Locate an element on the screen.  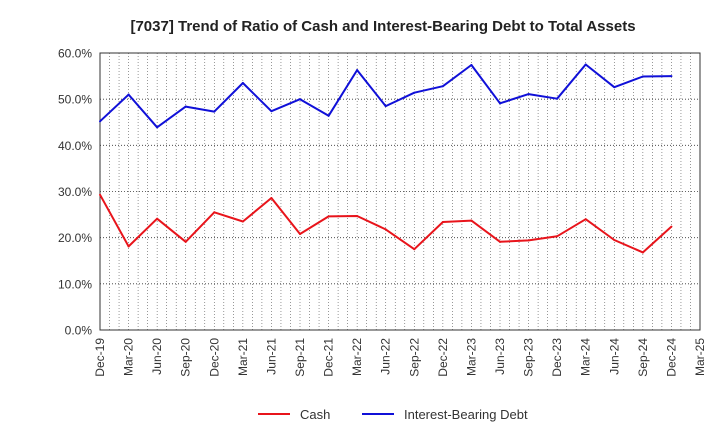
y-tick-label: 40.0% is located at coordinates (75, 146).